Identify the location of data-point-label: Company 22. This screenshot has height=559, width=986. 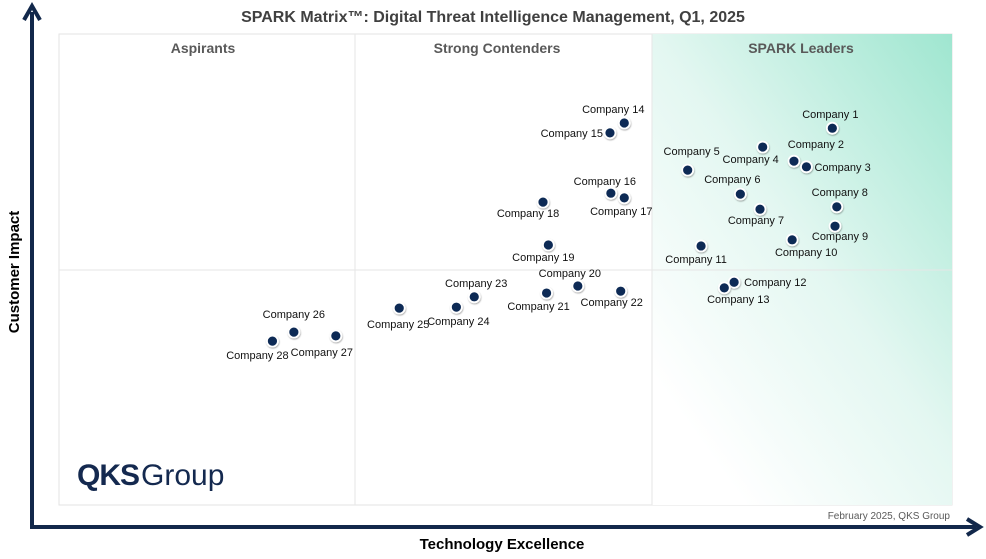
(612, 303).